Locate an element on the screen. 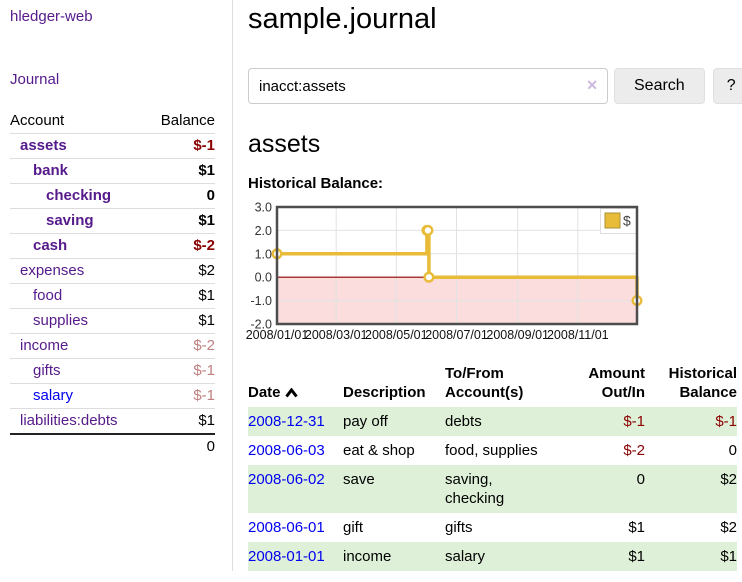  transaction-accounts: debts is located at coordinates (463, 421).